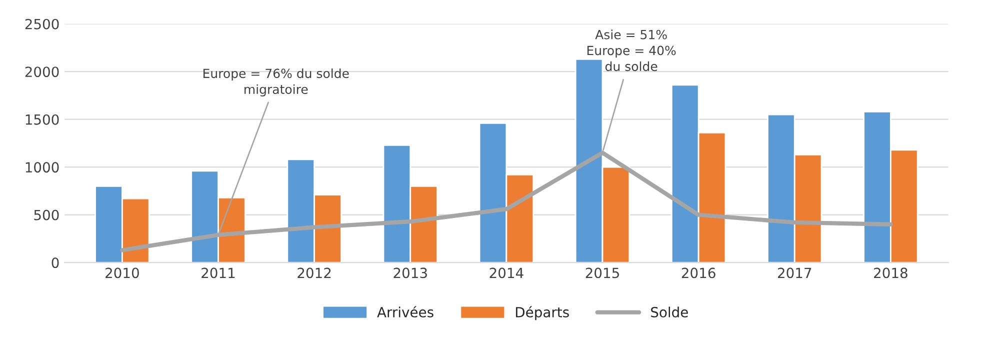 The height and width of the screenshot is (341, 993). I want to click on x-tick-label: 2012, so click(314, 273).